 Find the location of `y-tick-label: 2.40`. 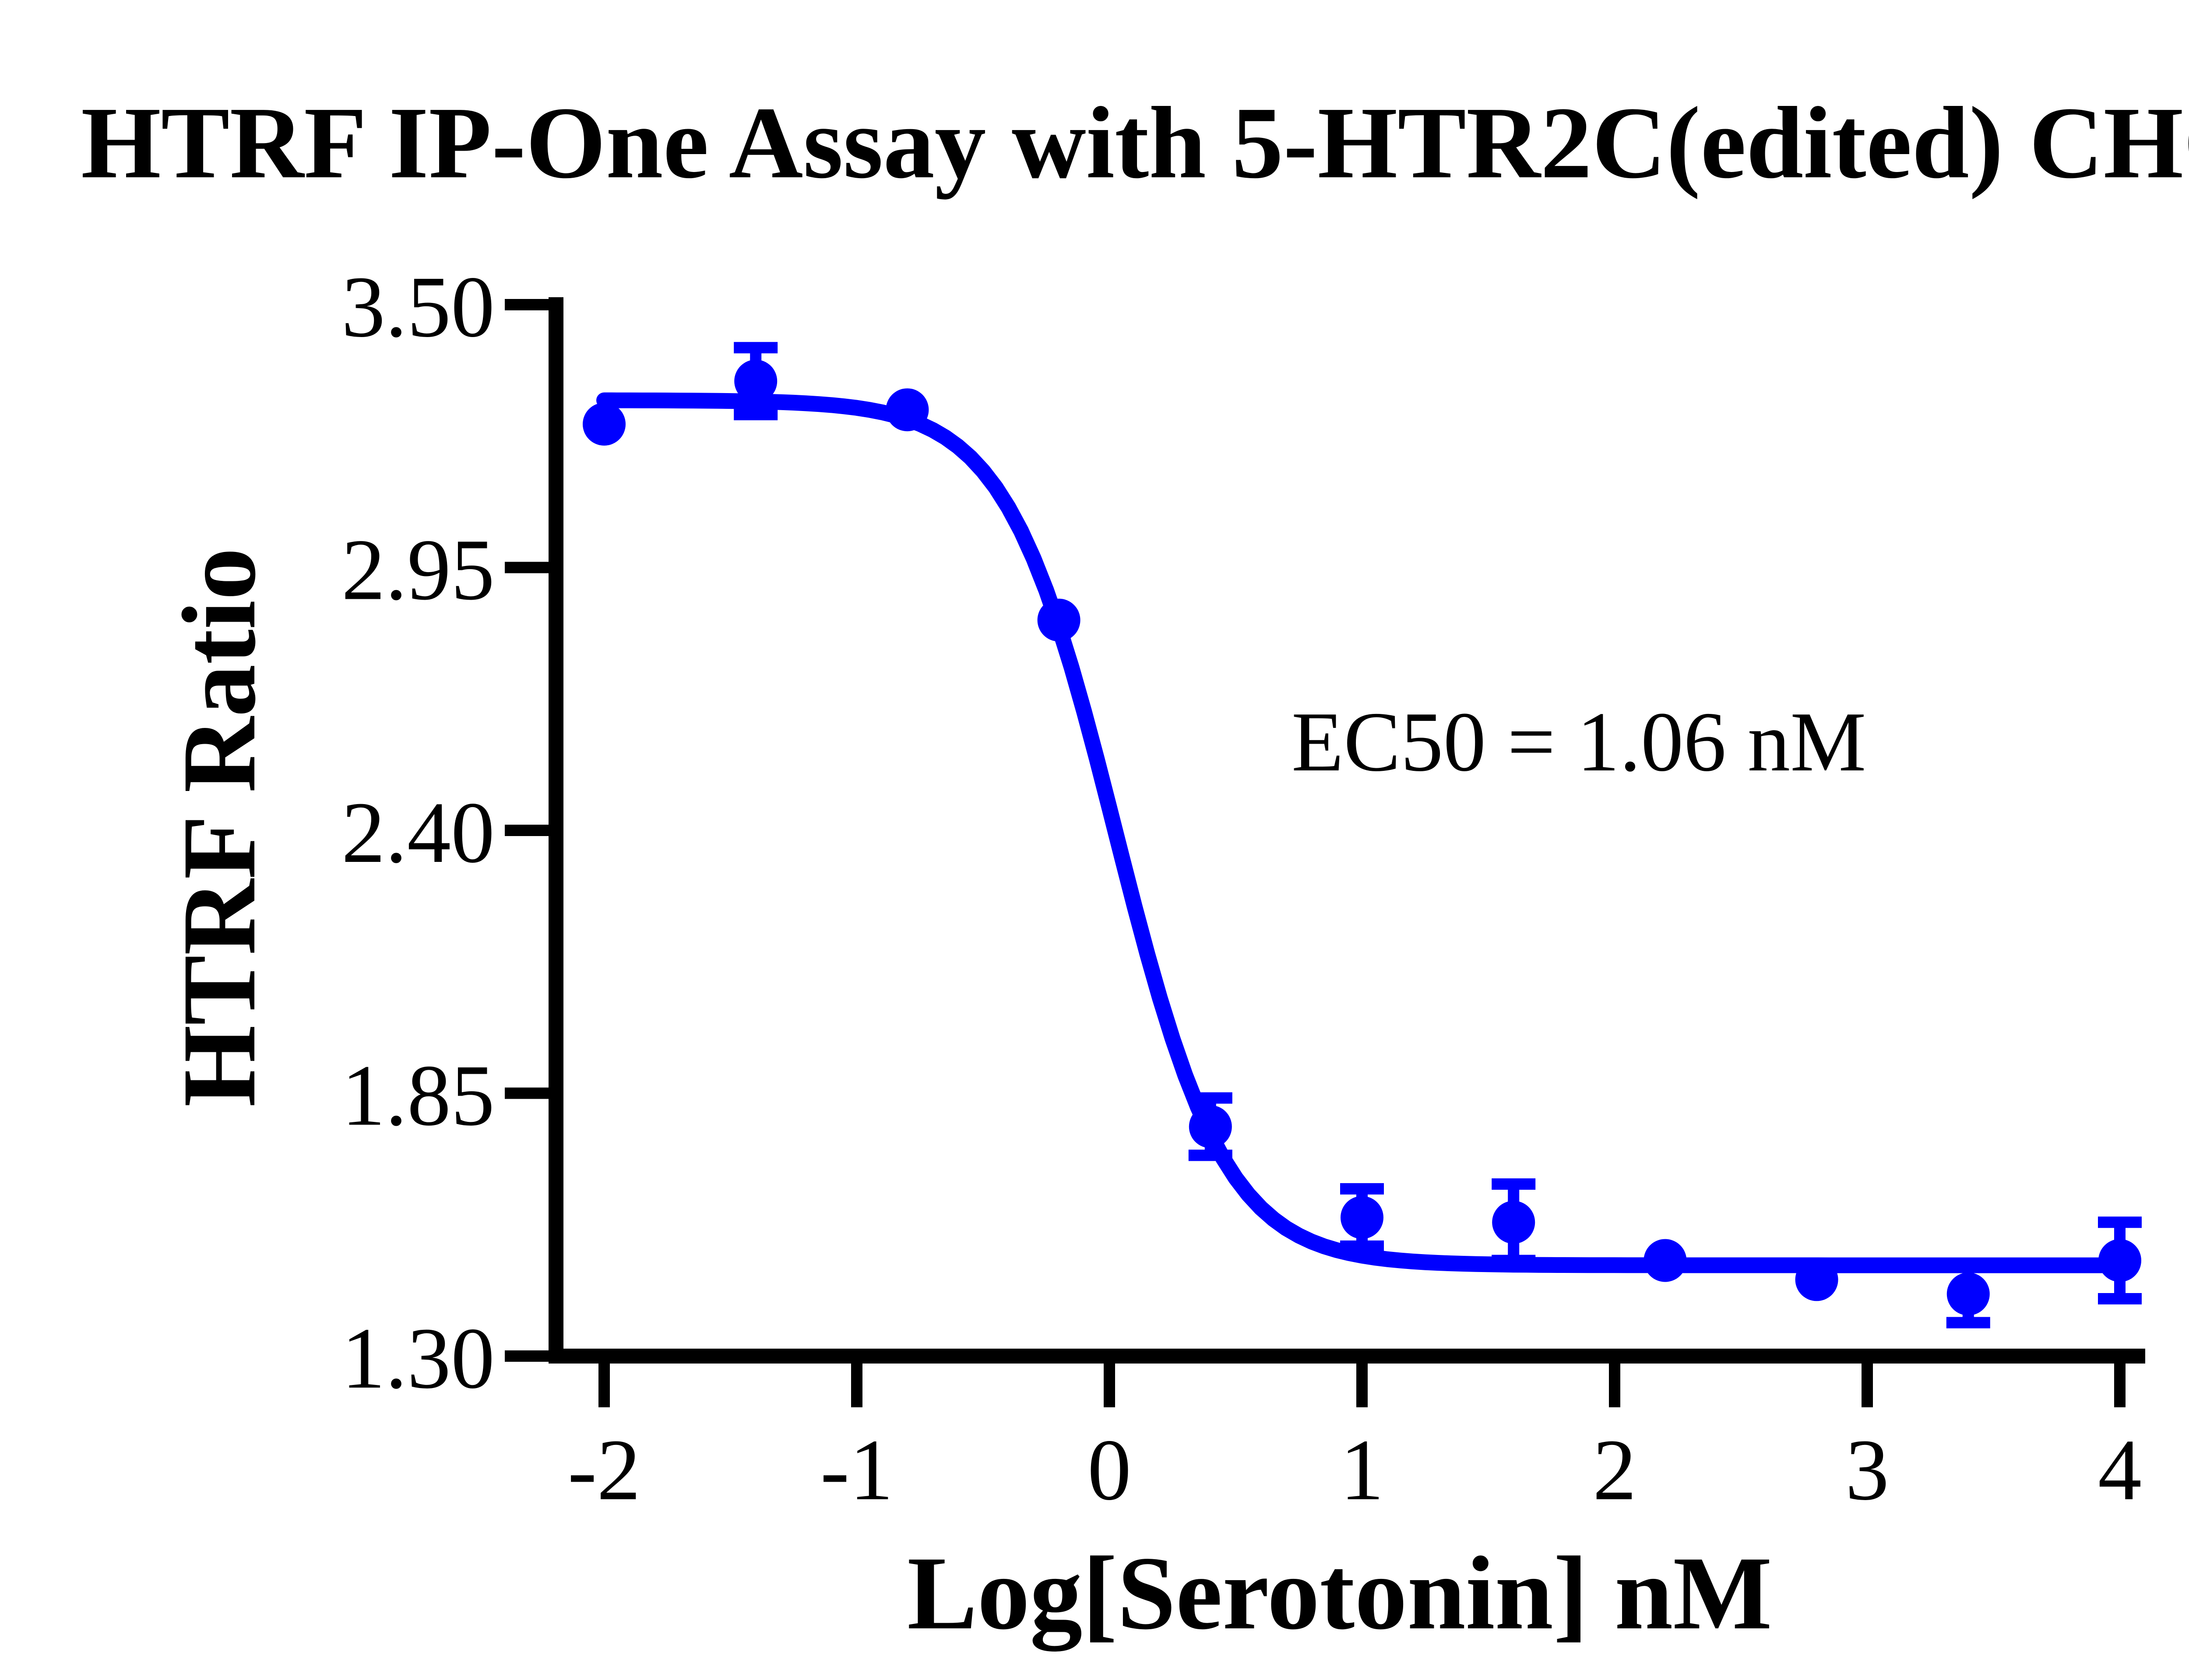

y-tick-label: 2.40 is located at coordinates (418, 832).